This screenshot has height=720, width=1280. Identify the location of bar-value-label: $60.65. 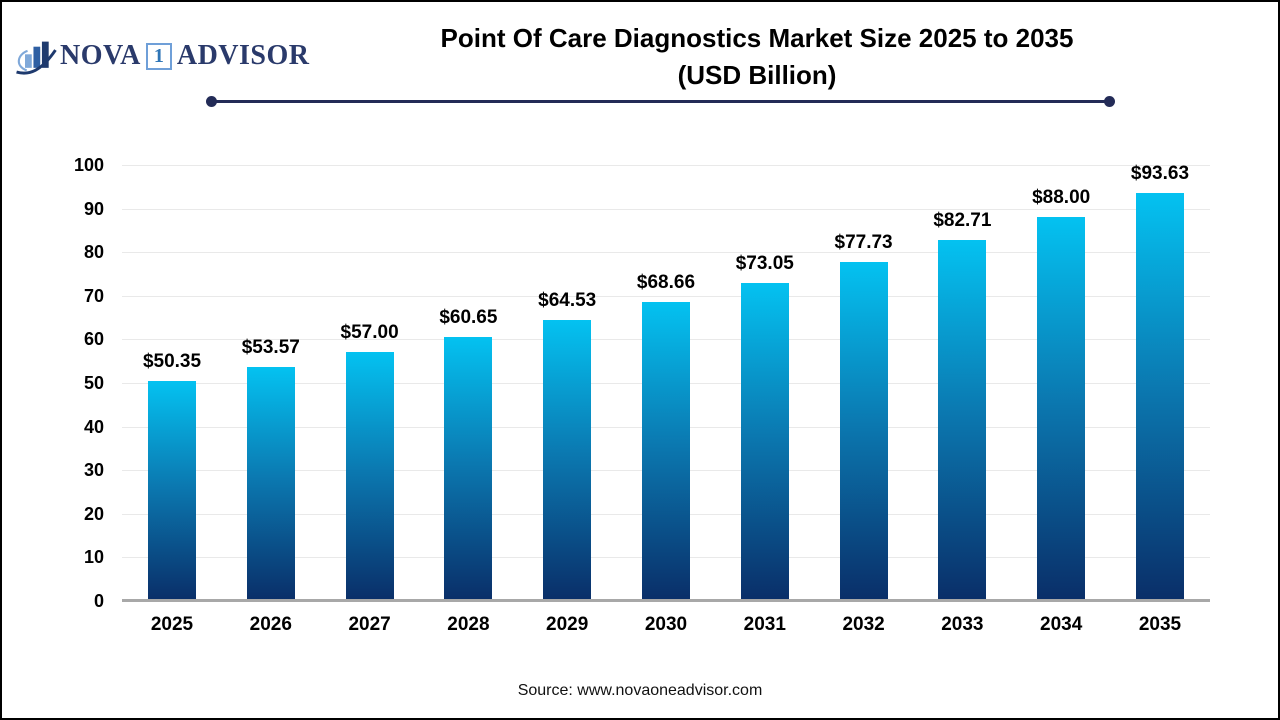
(468, 317).